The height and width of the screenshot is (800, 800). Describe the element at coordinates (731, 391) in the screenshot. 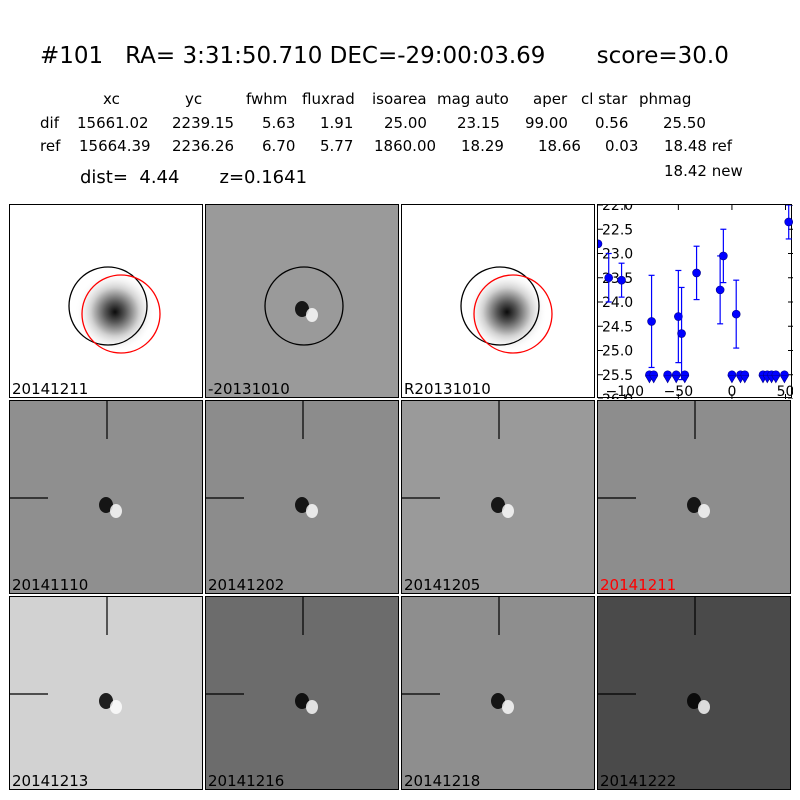

I see `x-tick-label: 0` at that location.